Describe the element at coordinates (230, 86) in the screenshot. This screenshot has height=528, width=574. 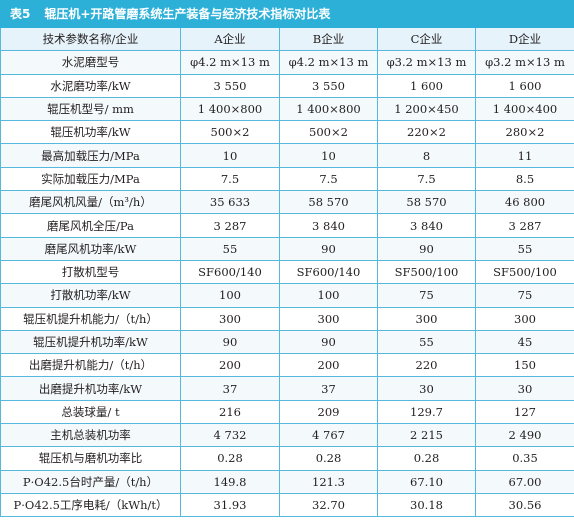
I see `cell-a: 3 550` at that location.